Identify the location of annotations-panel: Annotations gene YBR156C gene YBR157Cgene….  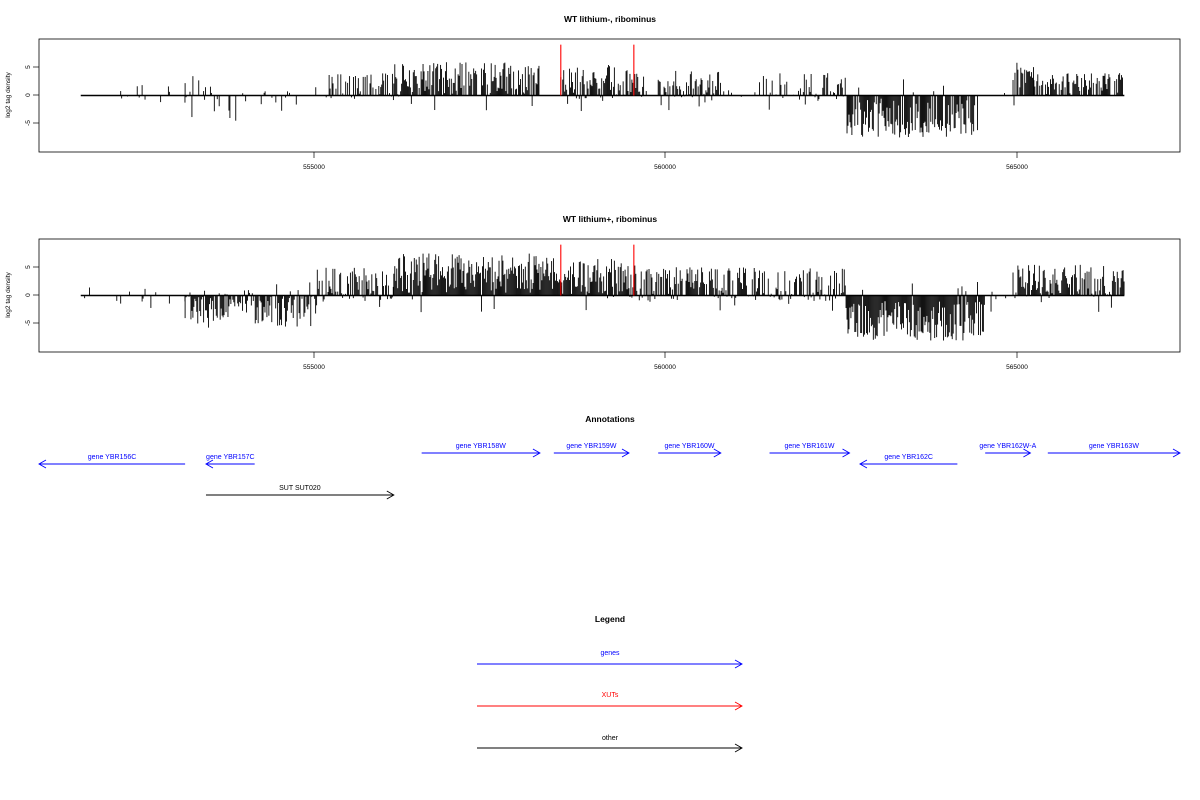
(609, 457).